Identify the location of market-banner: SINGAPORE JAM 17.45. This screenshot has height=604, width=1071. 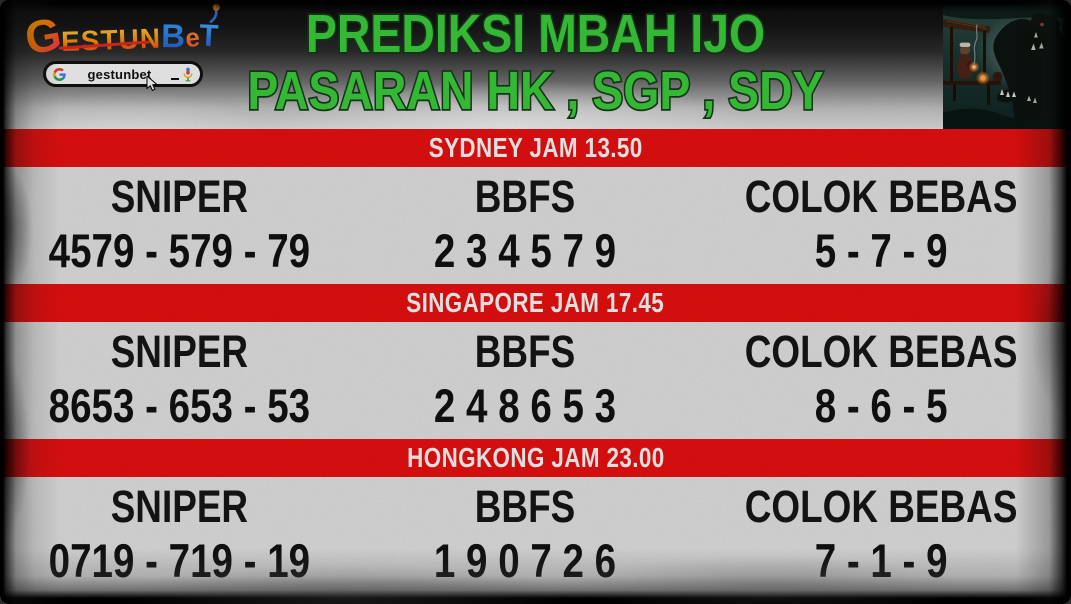
(535, 303).